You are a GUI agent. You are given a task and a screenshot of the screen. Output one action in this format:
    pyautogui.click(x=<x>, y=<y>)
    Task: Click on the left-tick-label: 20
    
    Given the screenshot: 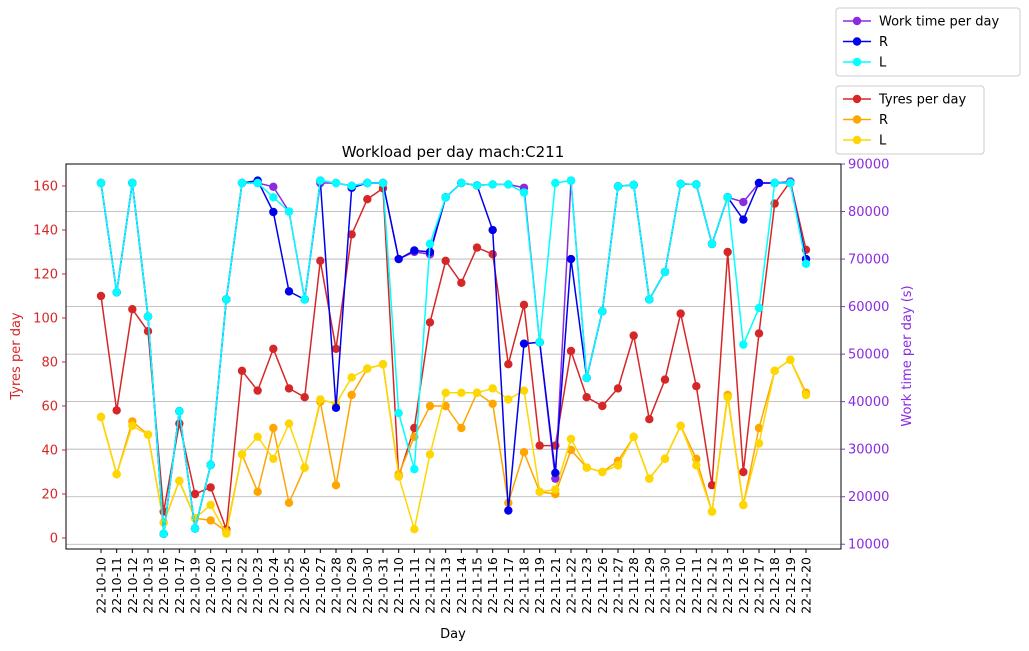 What is the action you would take?
    pyautogui.click(x=49, y=495)
    